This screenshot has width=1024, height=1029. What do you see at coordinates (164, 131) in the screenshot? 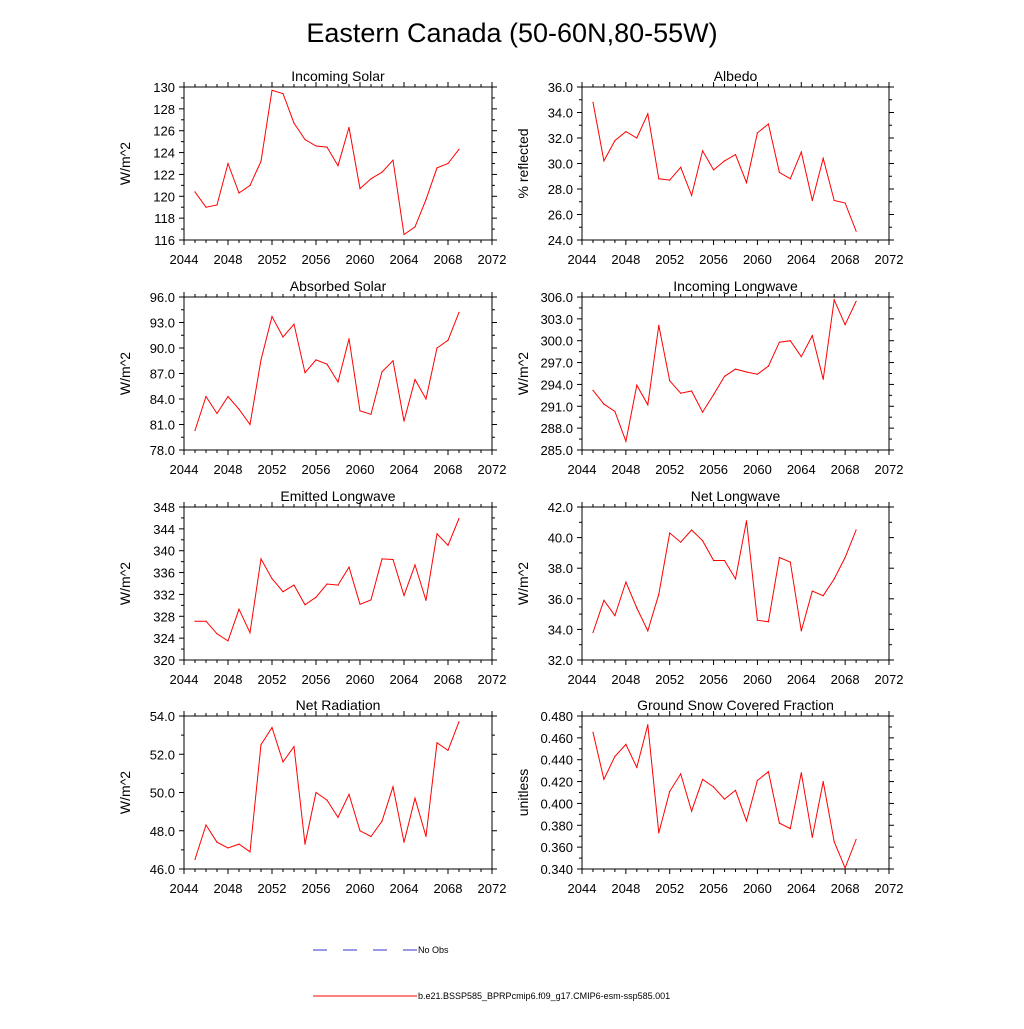
I see `y-tick-label: 126` at bounding box center [164, 131].